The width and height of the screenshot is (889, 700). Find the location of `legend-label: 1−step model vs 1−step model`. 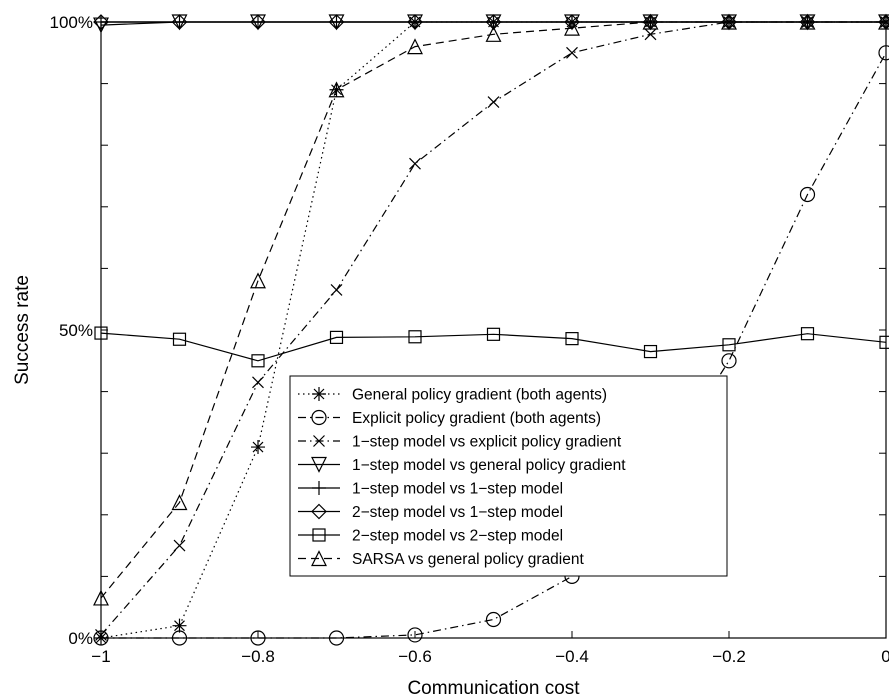

legend-label: 1−step model vs 1−step model is located at coordinates (457, 489).